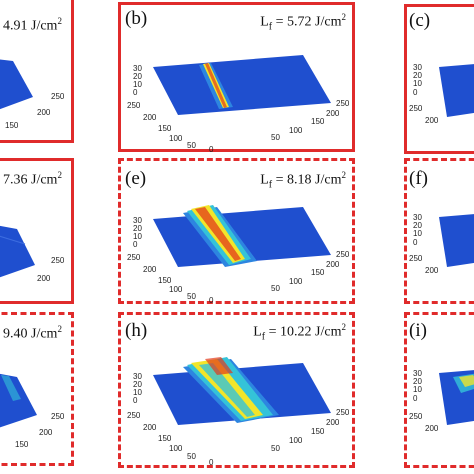 The width and height of the screenshot is (474, 474). Describe the element at coordinates (303, 180) in the screenshot. I see `fluence-label-e: Lf = 8.18 J/cm2` at that location.